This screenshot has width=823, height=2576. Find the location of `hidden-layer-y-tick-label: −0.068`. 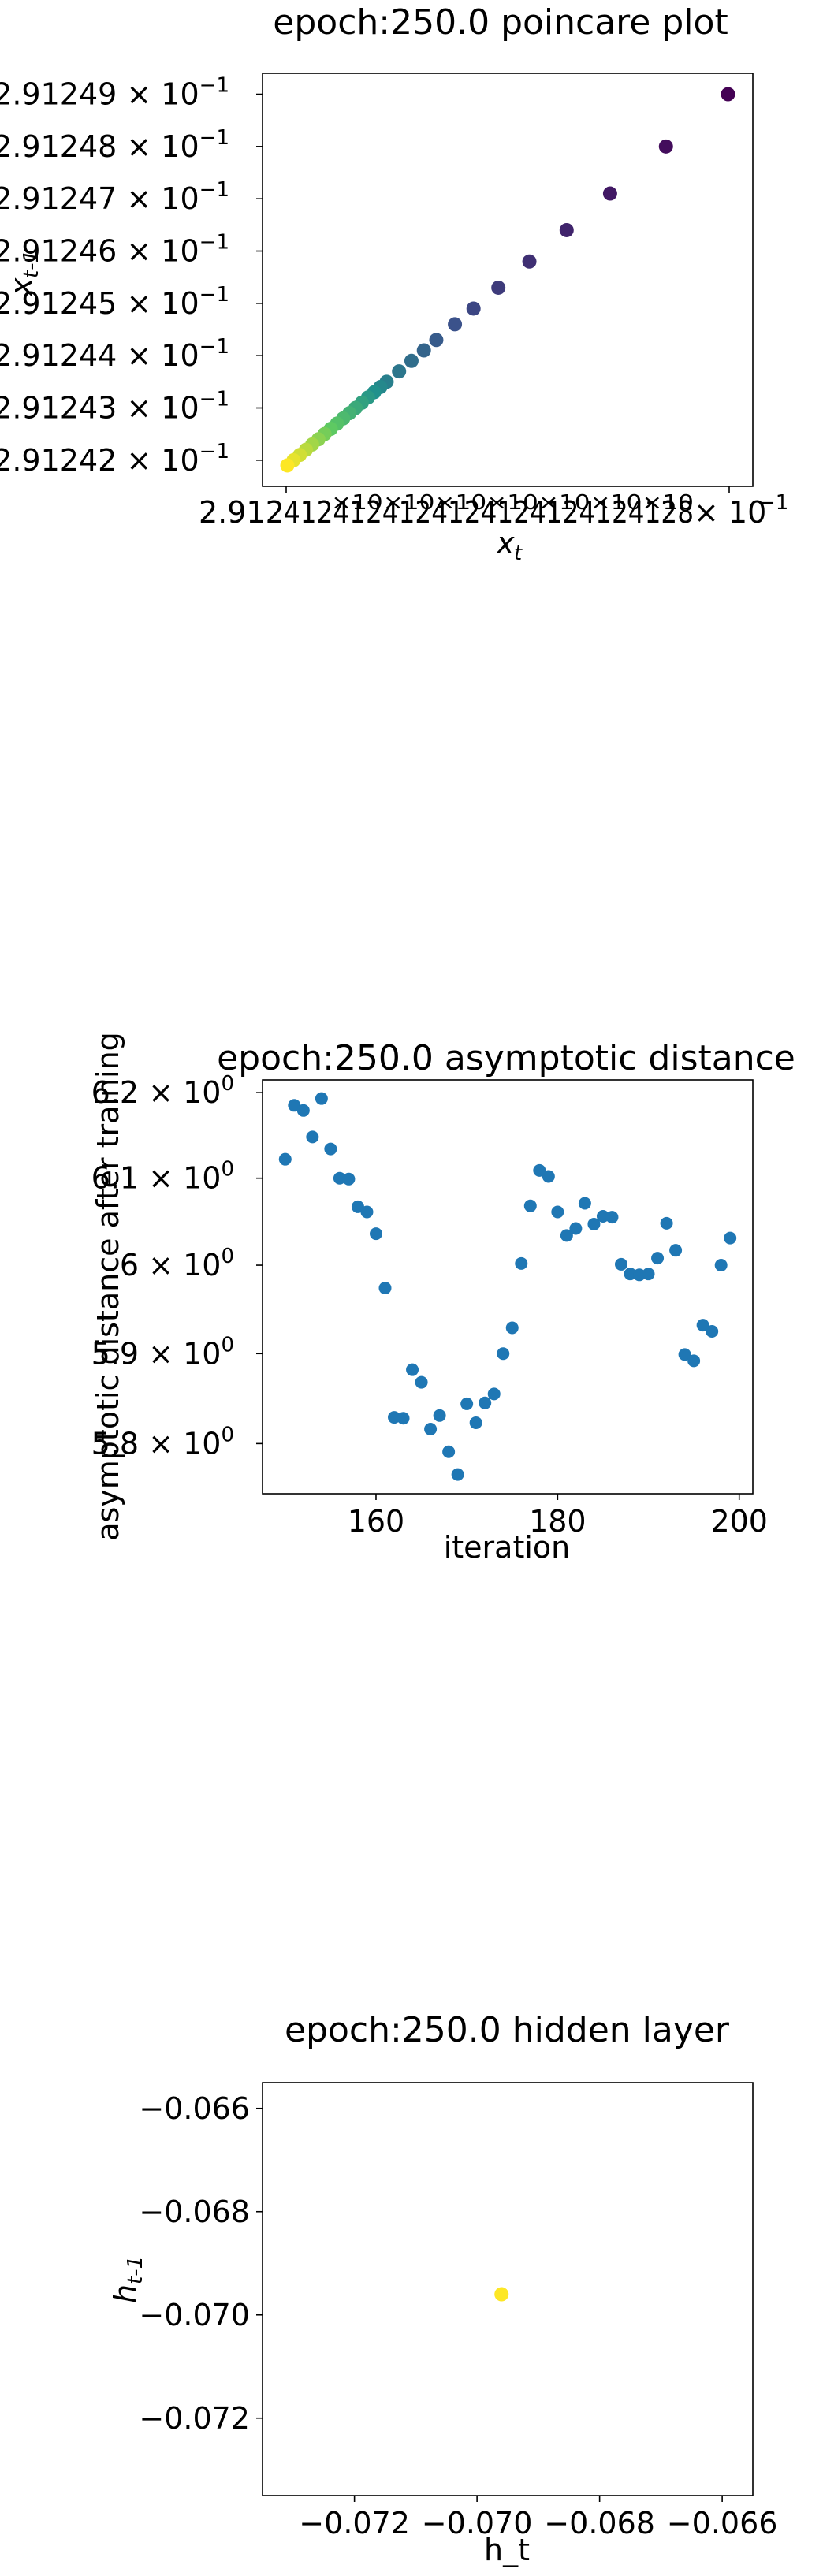

hidden-layer-y-tick-label: −0.068 is located at coordinates (194, 2211).